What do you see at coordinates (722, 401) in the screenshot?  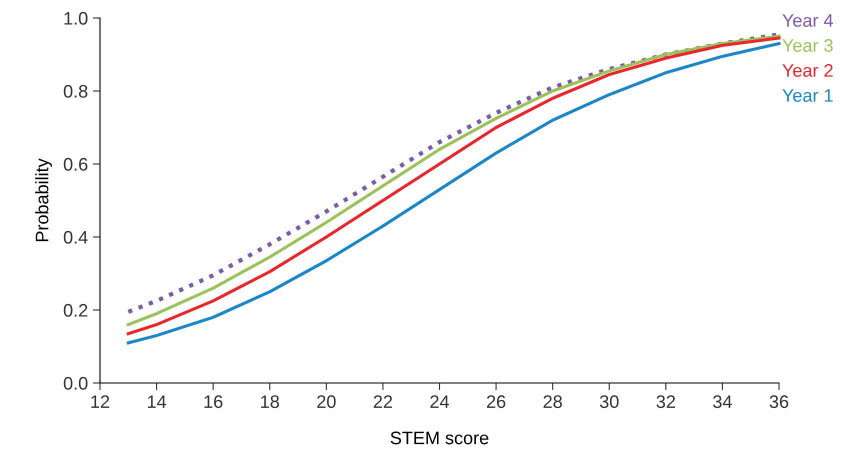 I see `x-tick-label: 34` at bounding box center [722, 401].